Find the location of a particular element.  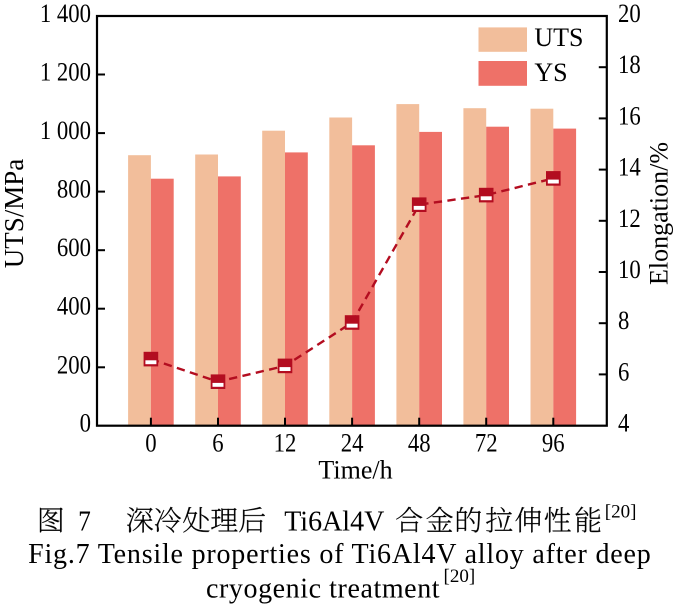

svg-text: 600 is located at coordinates (74, 248).